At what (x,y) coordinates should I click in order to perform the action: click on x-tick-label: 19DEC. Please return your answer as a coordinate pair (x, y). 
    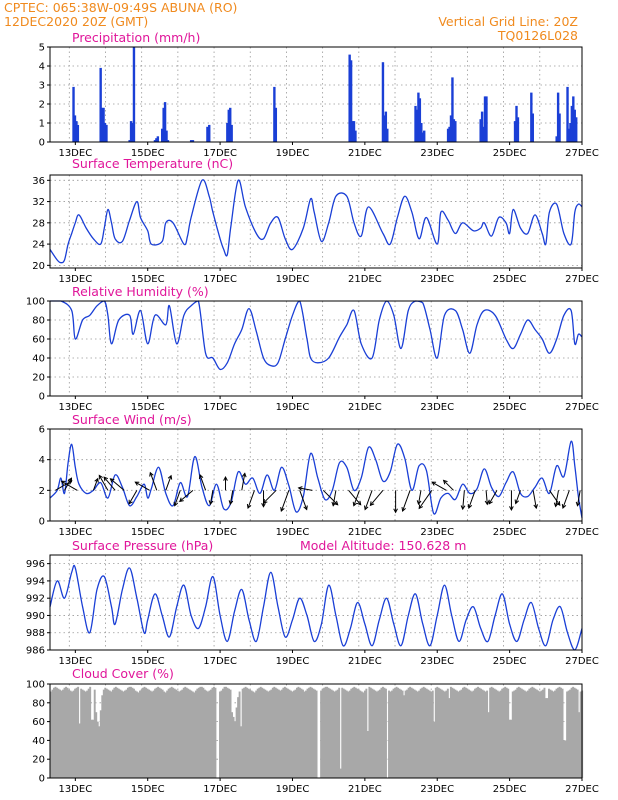
    Looking at the image, I should click on (293, 661).